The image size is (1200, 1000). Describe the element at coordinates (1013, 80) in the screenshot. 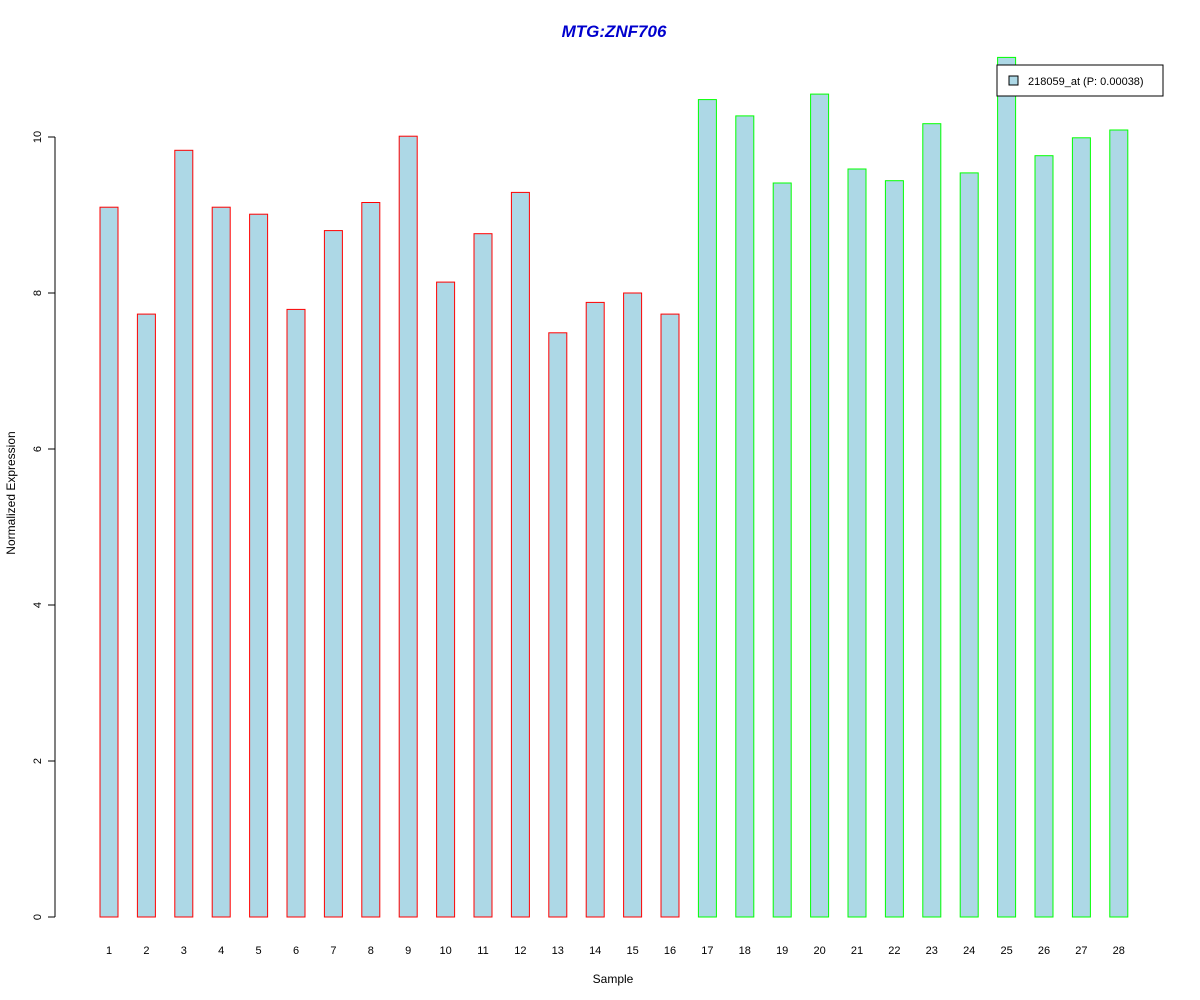

I see `legend-swatch` at that location.